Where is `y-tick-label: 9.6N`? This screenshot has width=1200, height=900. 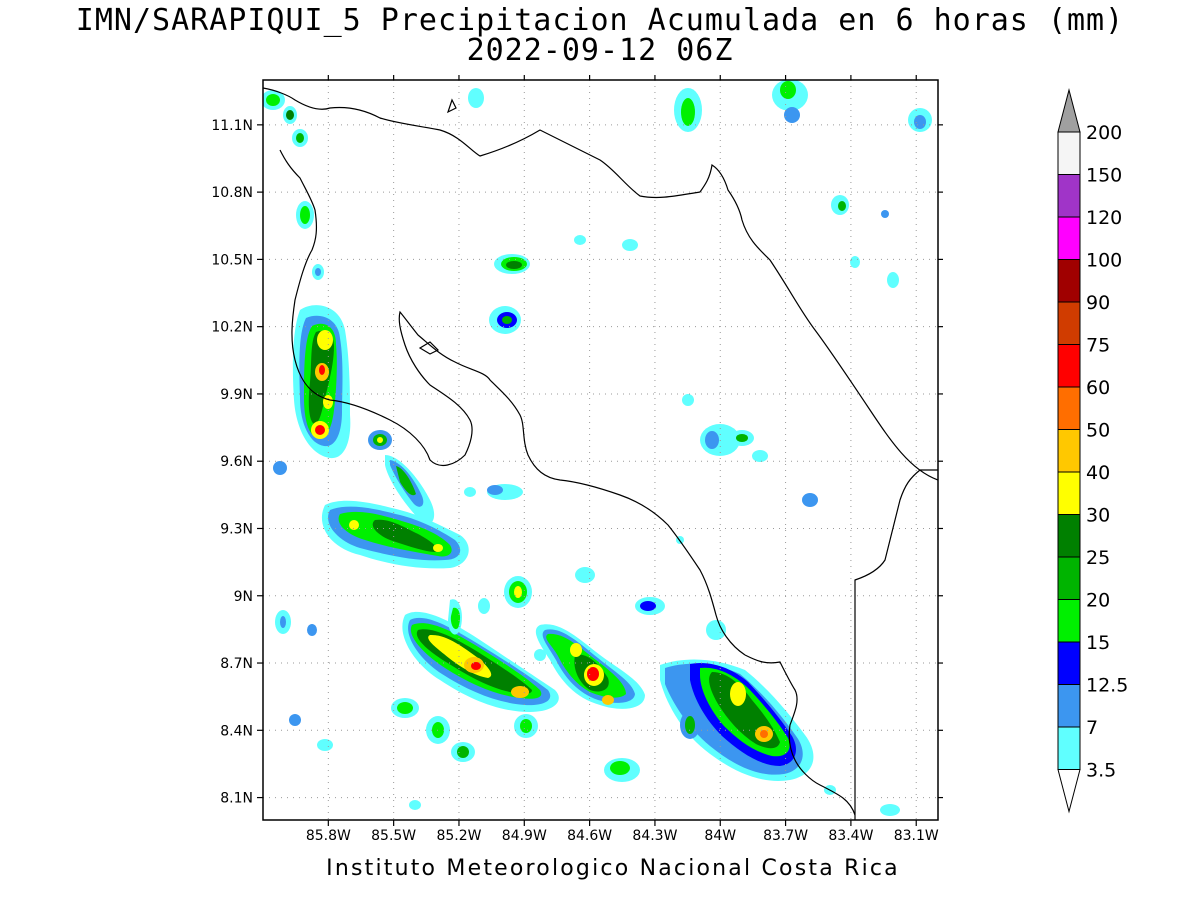 y-tick-label: 9.6N is located at coordinates (236, 462).